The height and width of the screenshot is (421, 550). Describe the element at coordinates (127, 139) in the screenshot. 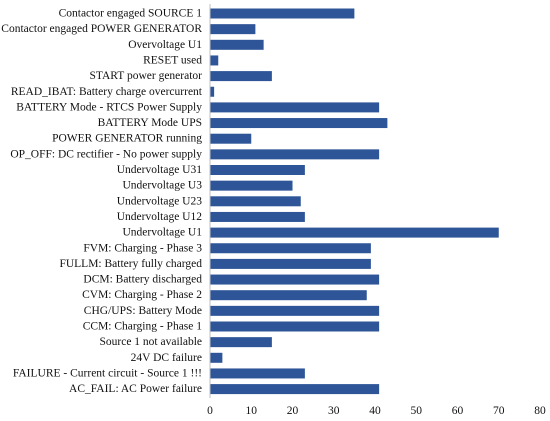

I see `category-label: POWER GENERATOR running` at that location.